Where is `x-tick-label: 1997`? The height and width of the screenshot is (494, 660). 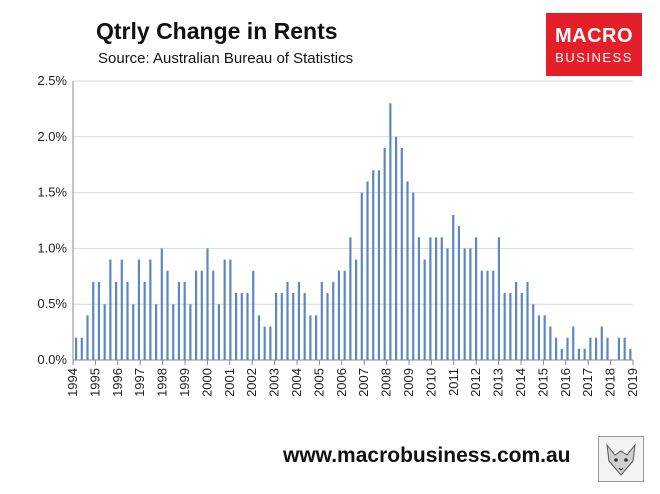 x-tick-label: 1997 is located at coordinates (139, 382).